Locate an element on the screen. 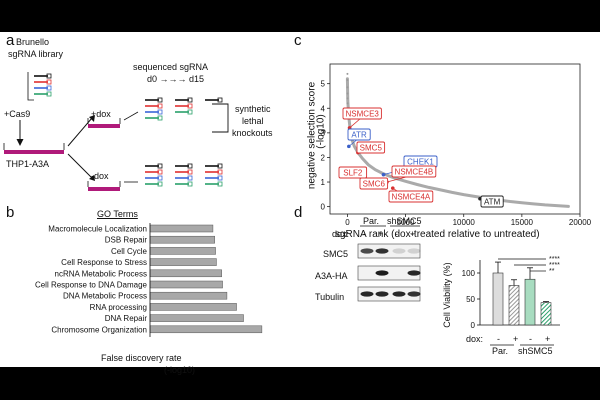 The height and width of the screenshot is (400, 600). blot-row-smc5: SMC5 is located at coordinates (336, 254).